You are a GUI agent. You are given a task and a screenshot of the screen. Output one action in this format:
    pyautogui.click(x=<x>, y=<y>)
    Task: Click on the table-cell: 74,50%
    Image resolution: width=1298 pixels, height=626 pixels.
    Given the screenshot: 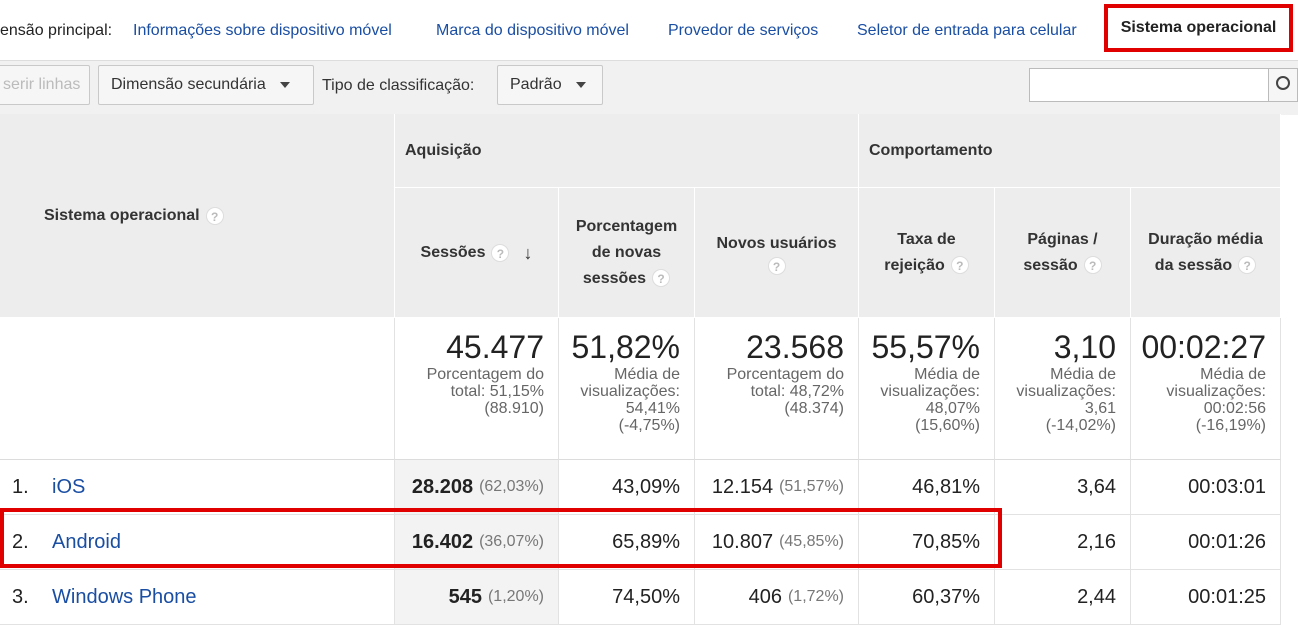 What is the action you would take?
    pyautogui.click(x=627, y=597)
    